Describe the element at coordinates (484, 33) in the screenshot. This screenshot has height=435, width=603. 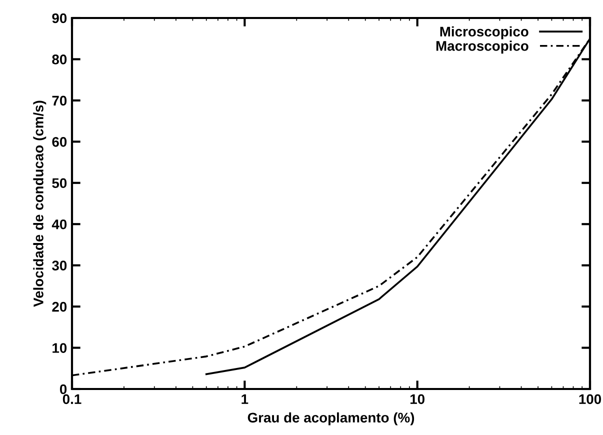
I see `legend-label: Microscopico` at that location.